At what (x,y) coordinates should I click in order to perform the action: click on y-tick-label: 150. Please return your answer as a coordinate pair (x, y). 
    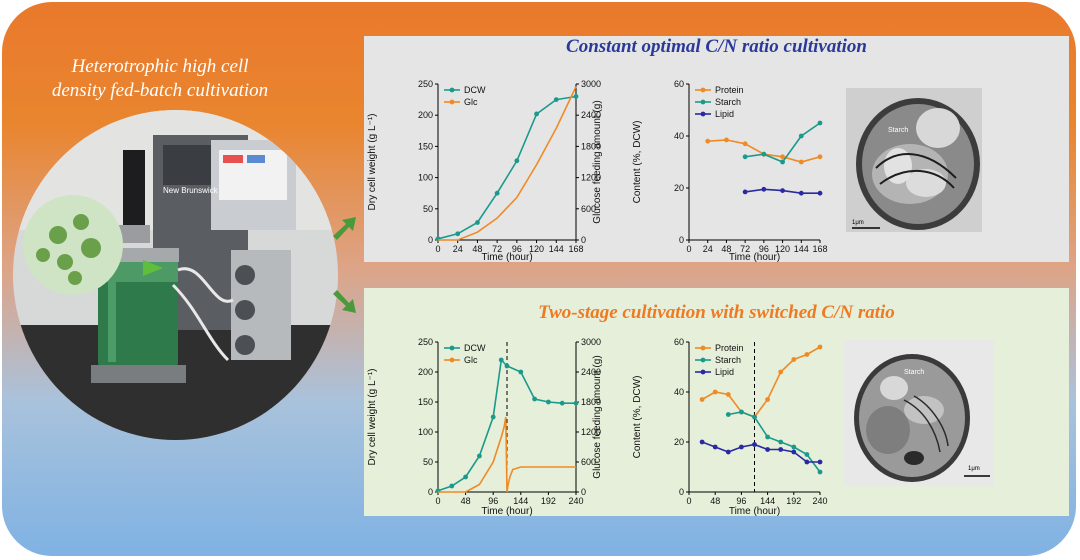
    Looking at the image, I should click on (425, 146).